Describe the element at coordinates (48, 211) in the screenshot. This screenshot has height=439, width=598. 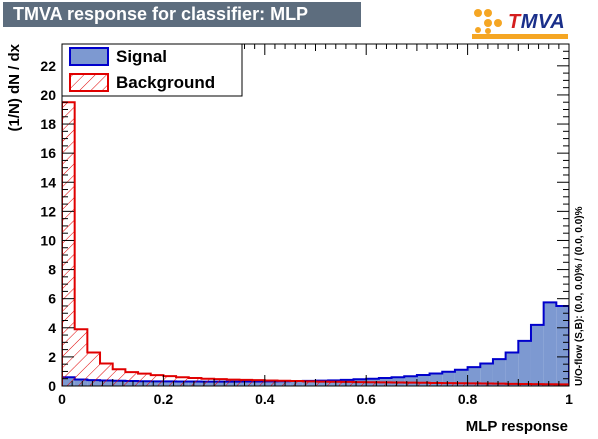
I see `y-tick-label: 12` at that location.